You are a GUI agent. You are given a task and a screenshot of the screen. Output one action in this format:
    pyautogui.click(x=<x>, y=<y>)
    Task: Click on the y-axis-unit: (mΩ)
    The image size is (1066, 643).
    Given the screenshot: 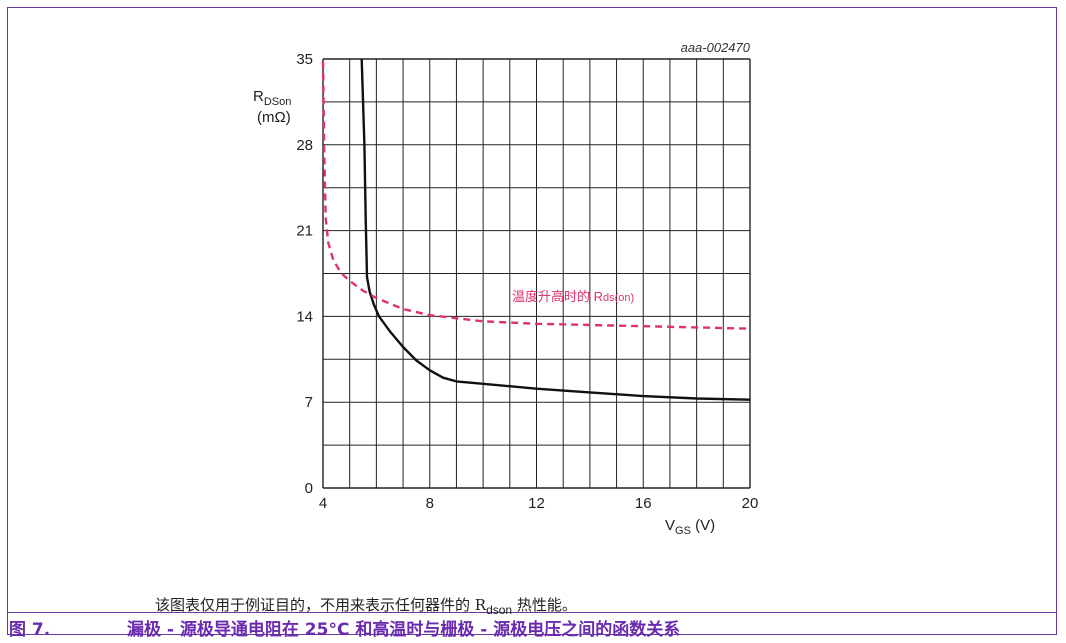 What is the action you would take?
    pyautogui.click(x=274, y=117)
    